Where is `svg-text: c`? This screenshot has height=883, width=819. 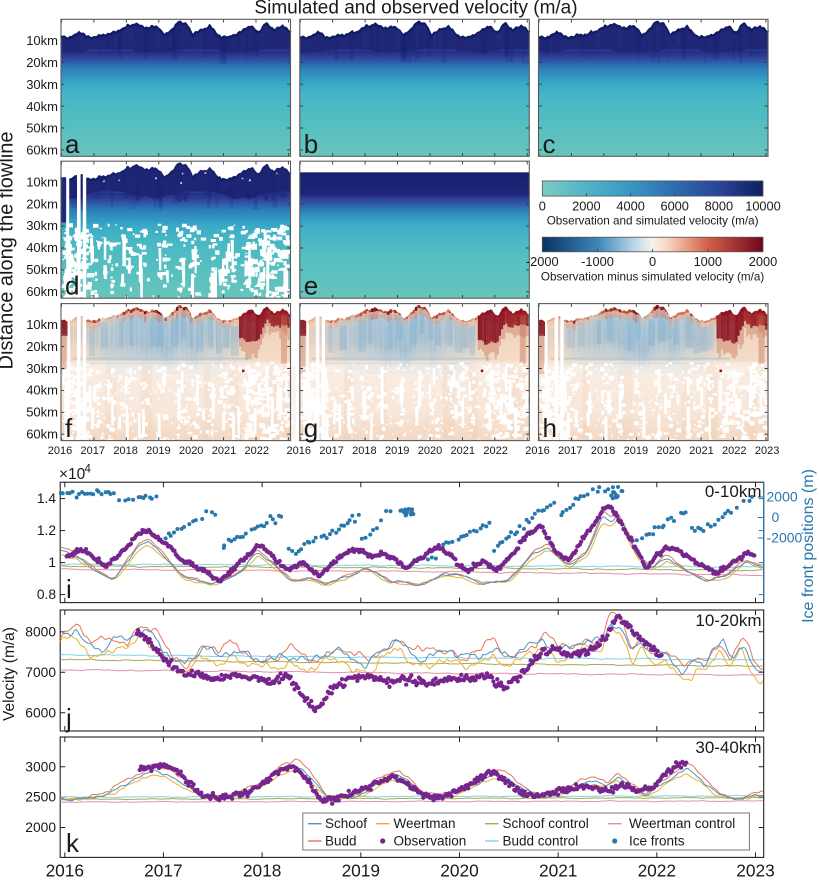
svg-text: c is located at coordinates (549, 144).